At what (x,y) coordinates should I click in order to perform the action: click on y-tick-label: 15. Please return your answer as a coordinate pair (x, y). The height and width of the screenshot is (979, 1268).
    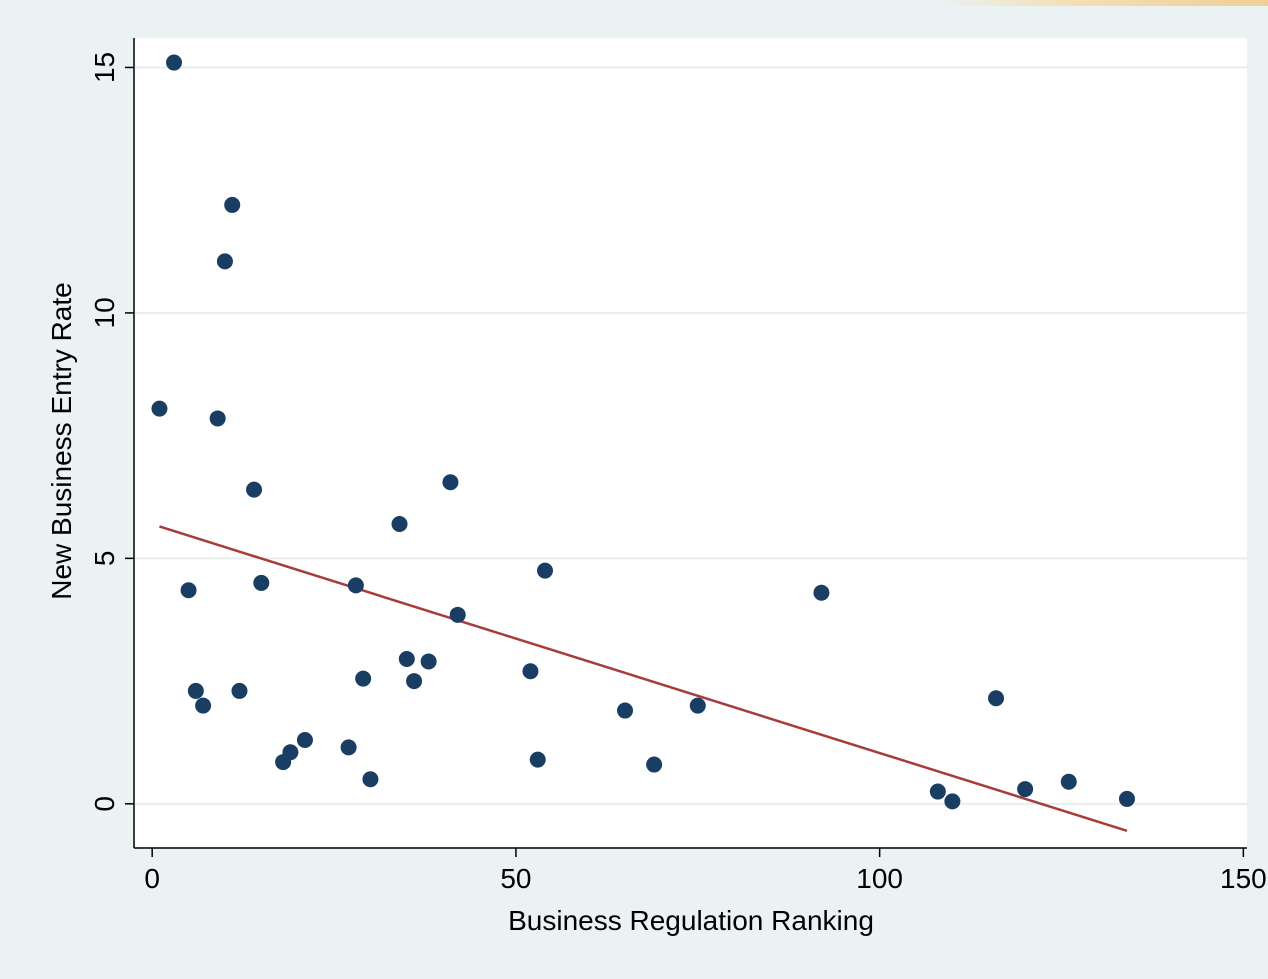
    Looking at the image, I should click on (104, 67).